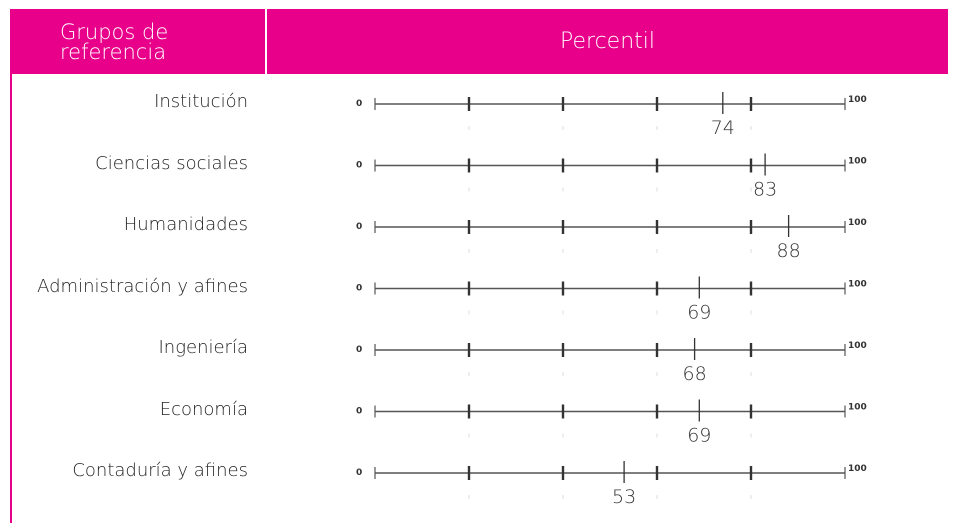  I want to click on percentile-header: Percentil, so click(607, 41).